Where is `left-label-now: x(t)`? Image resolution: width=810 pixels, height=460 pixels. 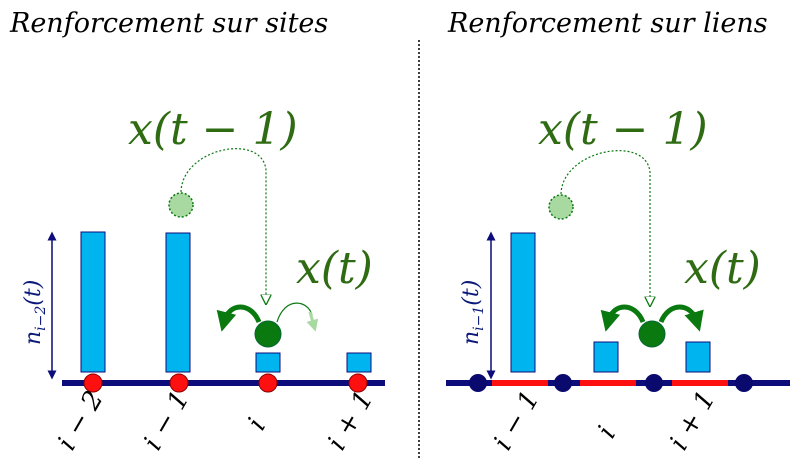
left-label-now: x(t) is located at coordinates (334, 268).